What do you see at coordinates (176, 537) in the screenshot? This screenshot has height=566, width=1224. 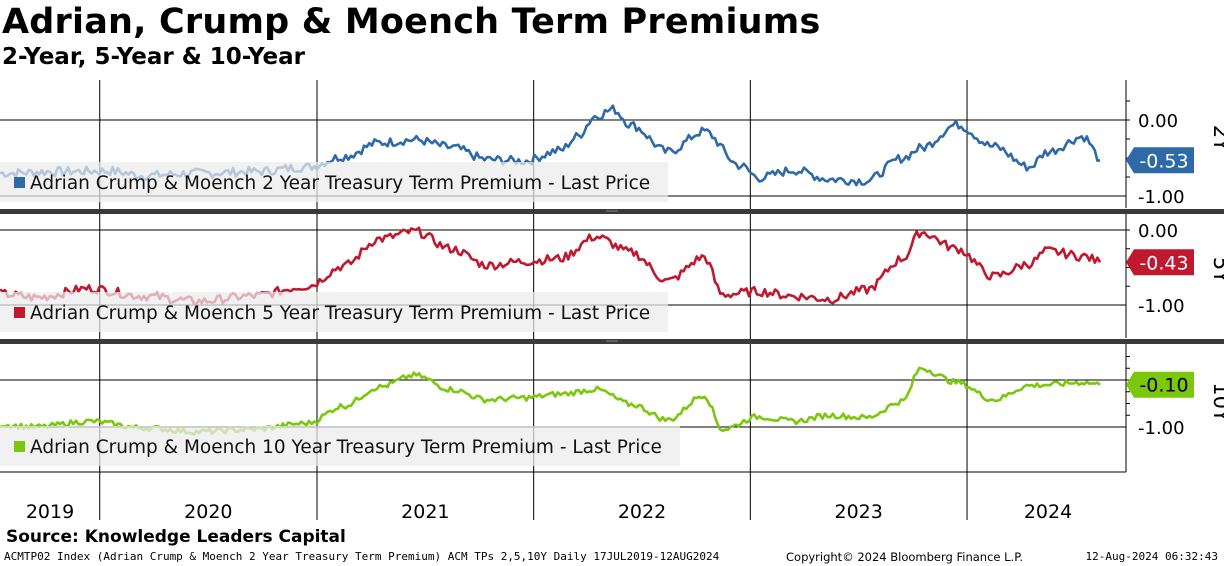 I see `source-note: Source: Knowledge Leaders Capital` at bounding box center [176, 537].